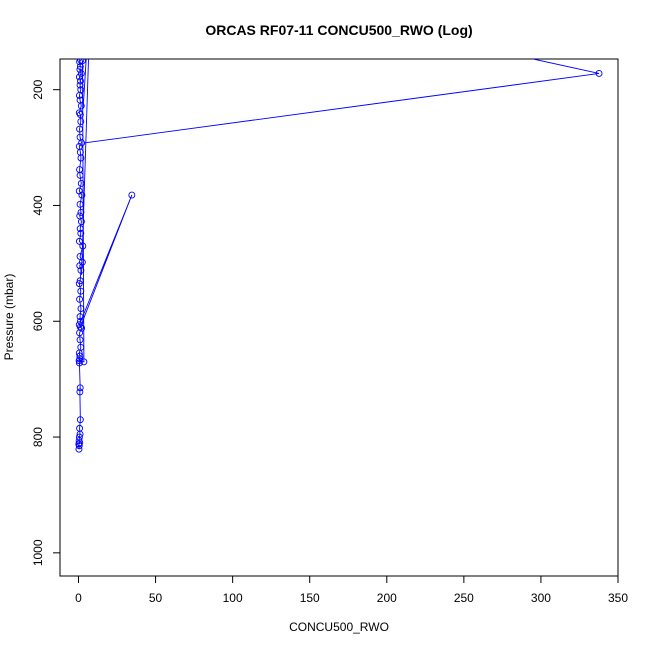  I want to click on x-tick-label: 200, so click(387, 598).